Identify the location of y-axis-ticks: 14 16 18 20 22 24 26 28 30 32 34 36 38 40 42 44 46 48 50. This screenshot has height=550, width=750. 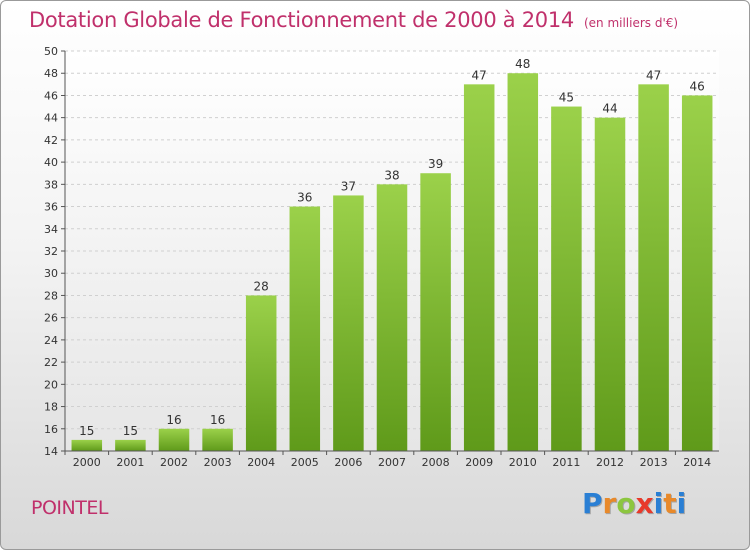
(54, 251).